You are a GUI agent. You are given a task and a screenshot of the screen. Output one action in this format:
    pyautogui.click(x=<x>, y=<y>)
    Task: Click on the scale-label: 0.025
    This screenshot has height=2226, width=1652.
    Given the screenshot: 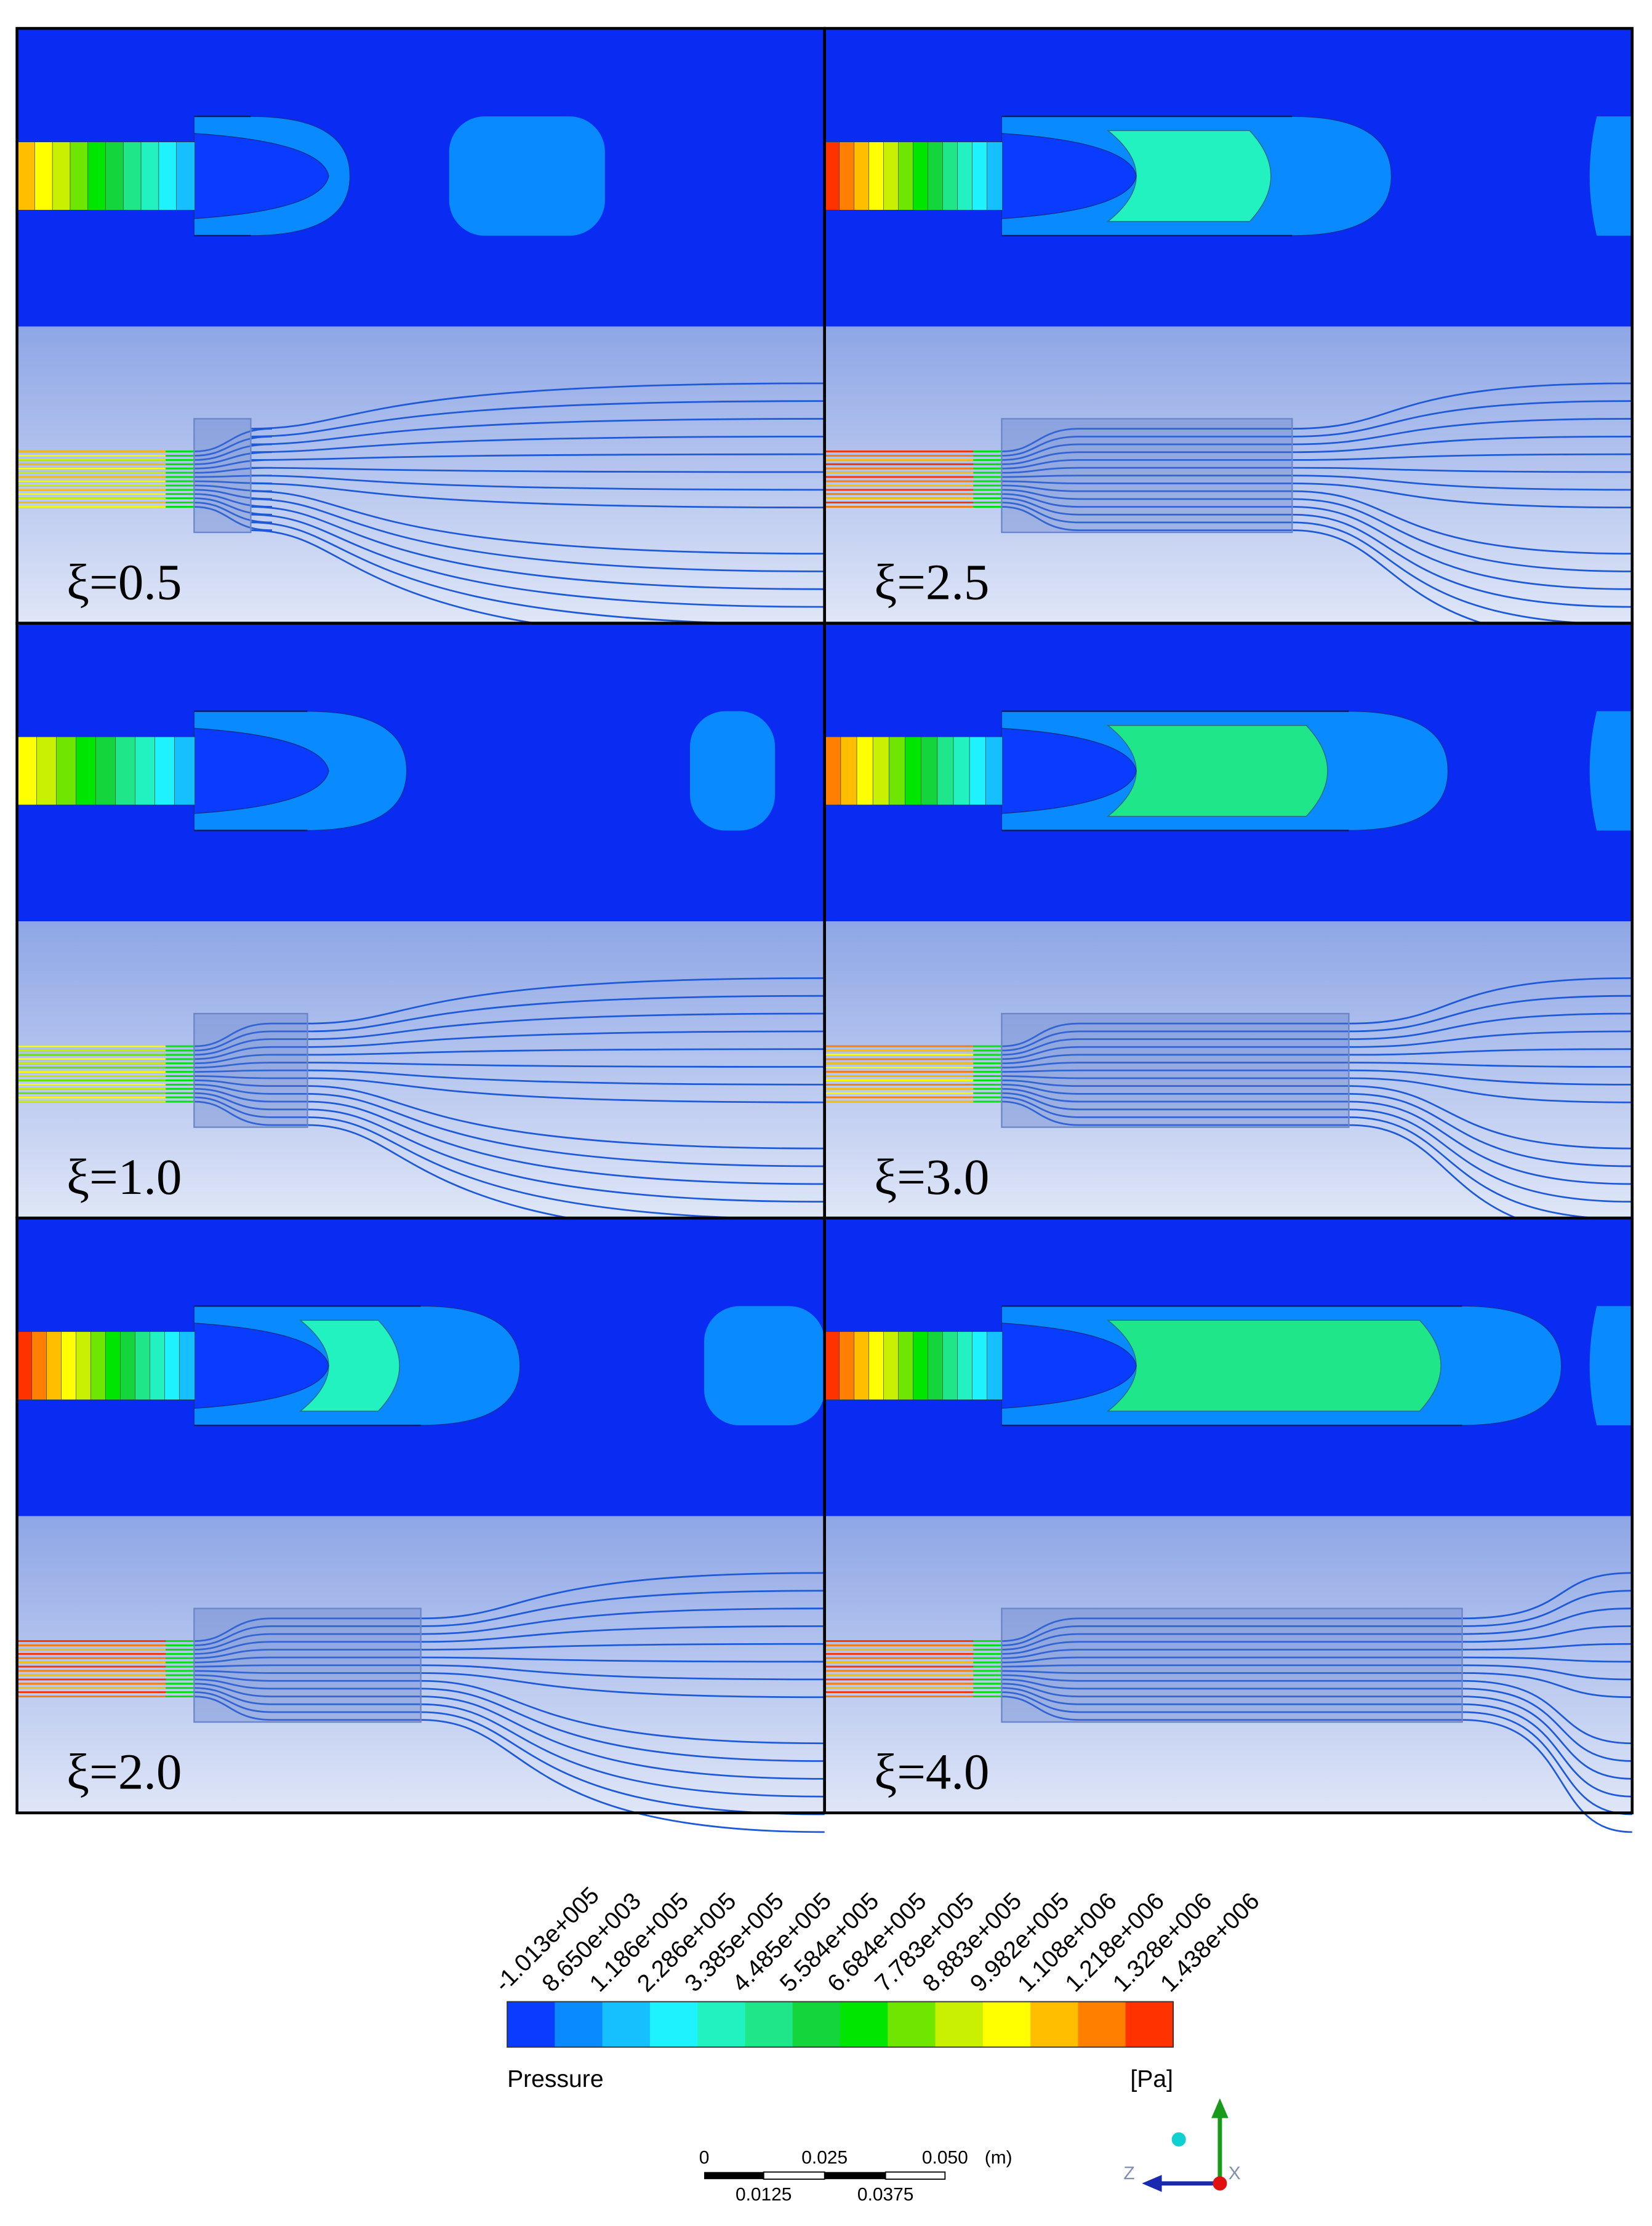 What is the action you would take?
    pyautogui.click(x=824, y=2157)
    